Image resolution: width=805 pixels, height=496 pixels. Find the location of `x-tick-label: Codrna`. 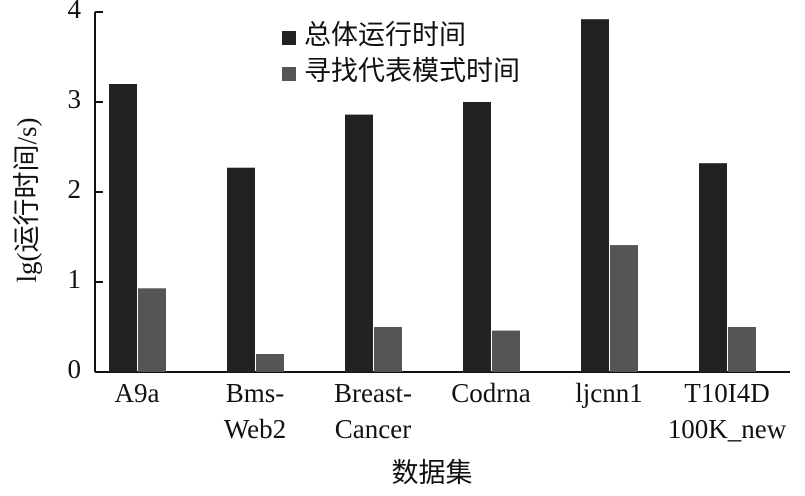

x-tick-label: Codrna is located at coordinates (491, 393).